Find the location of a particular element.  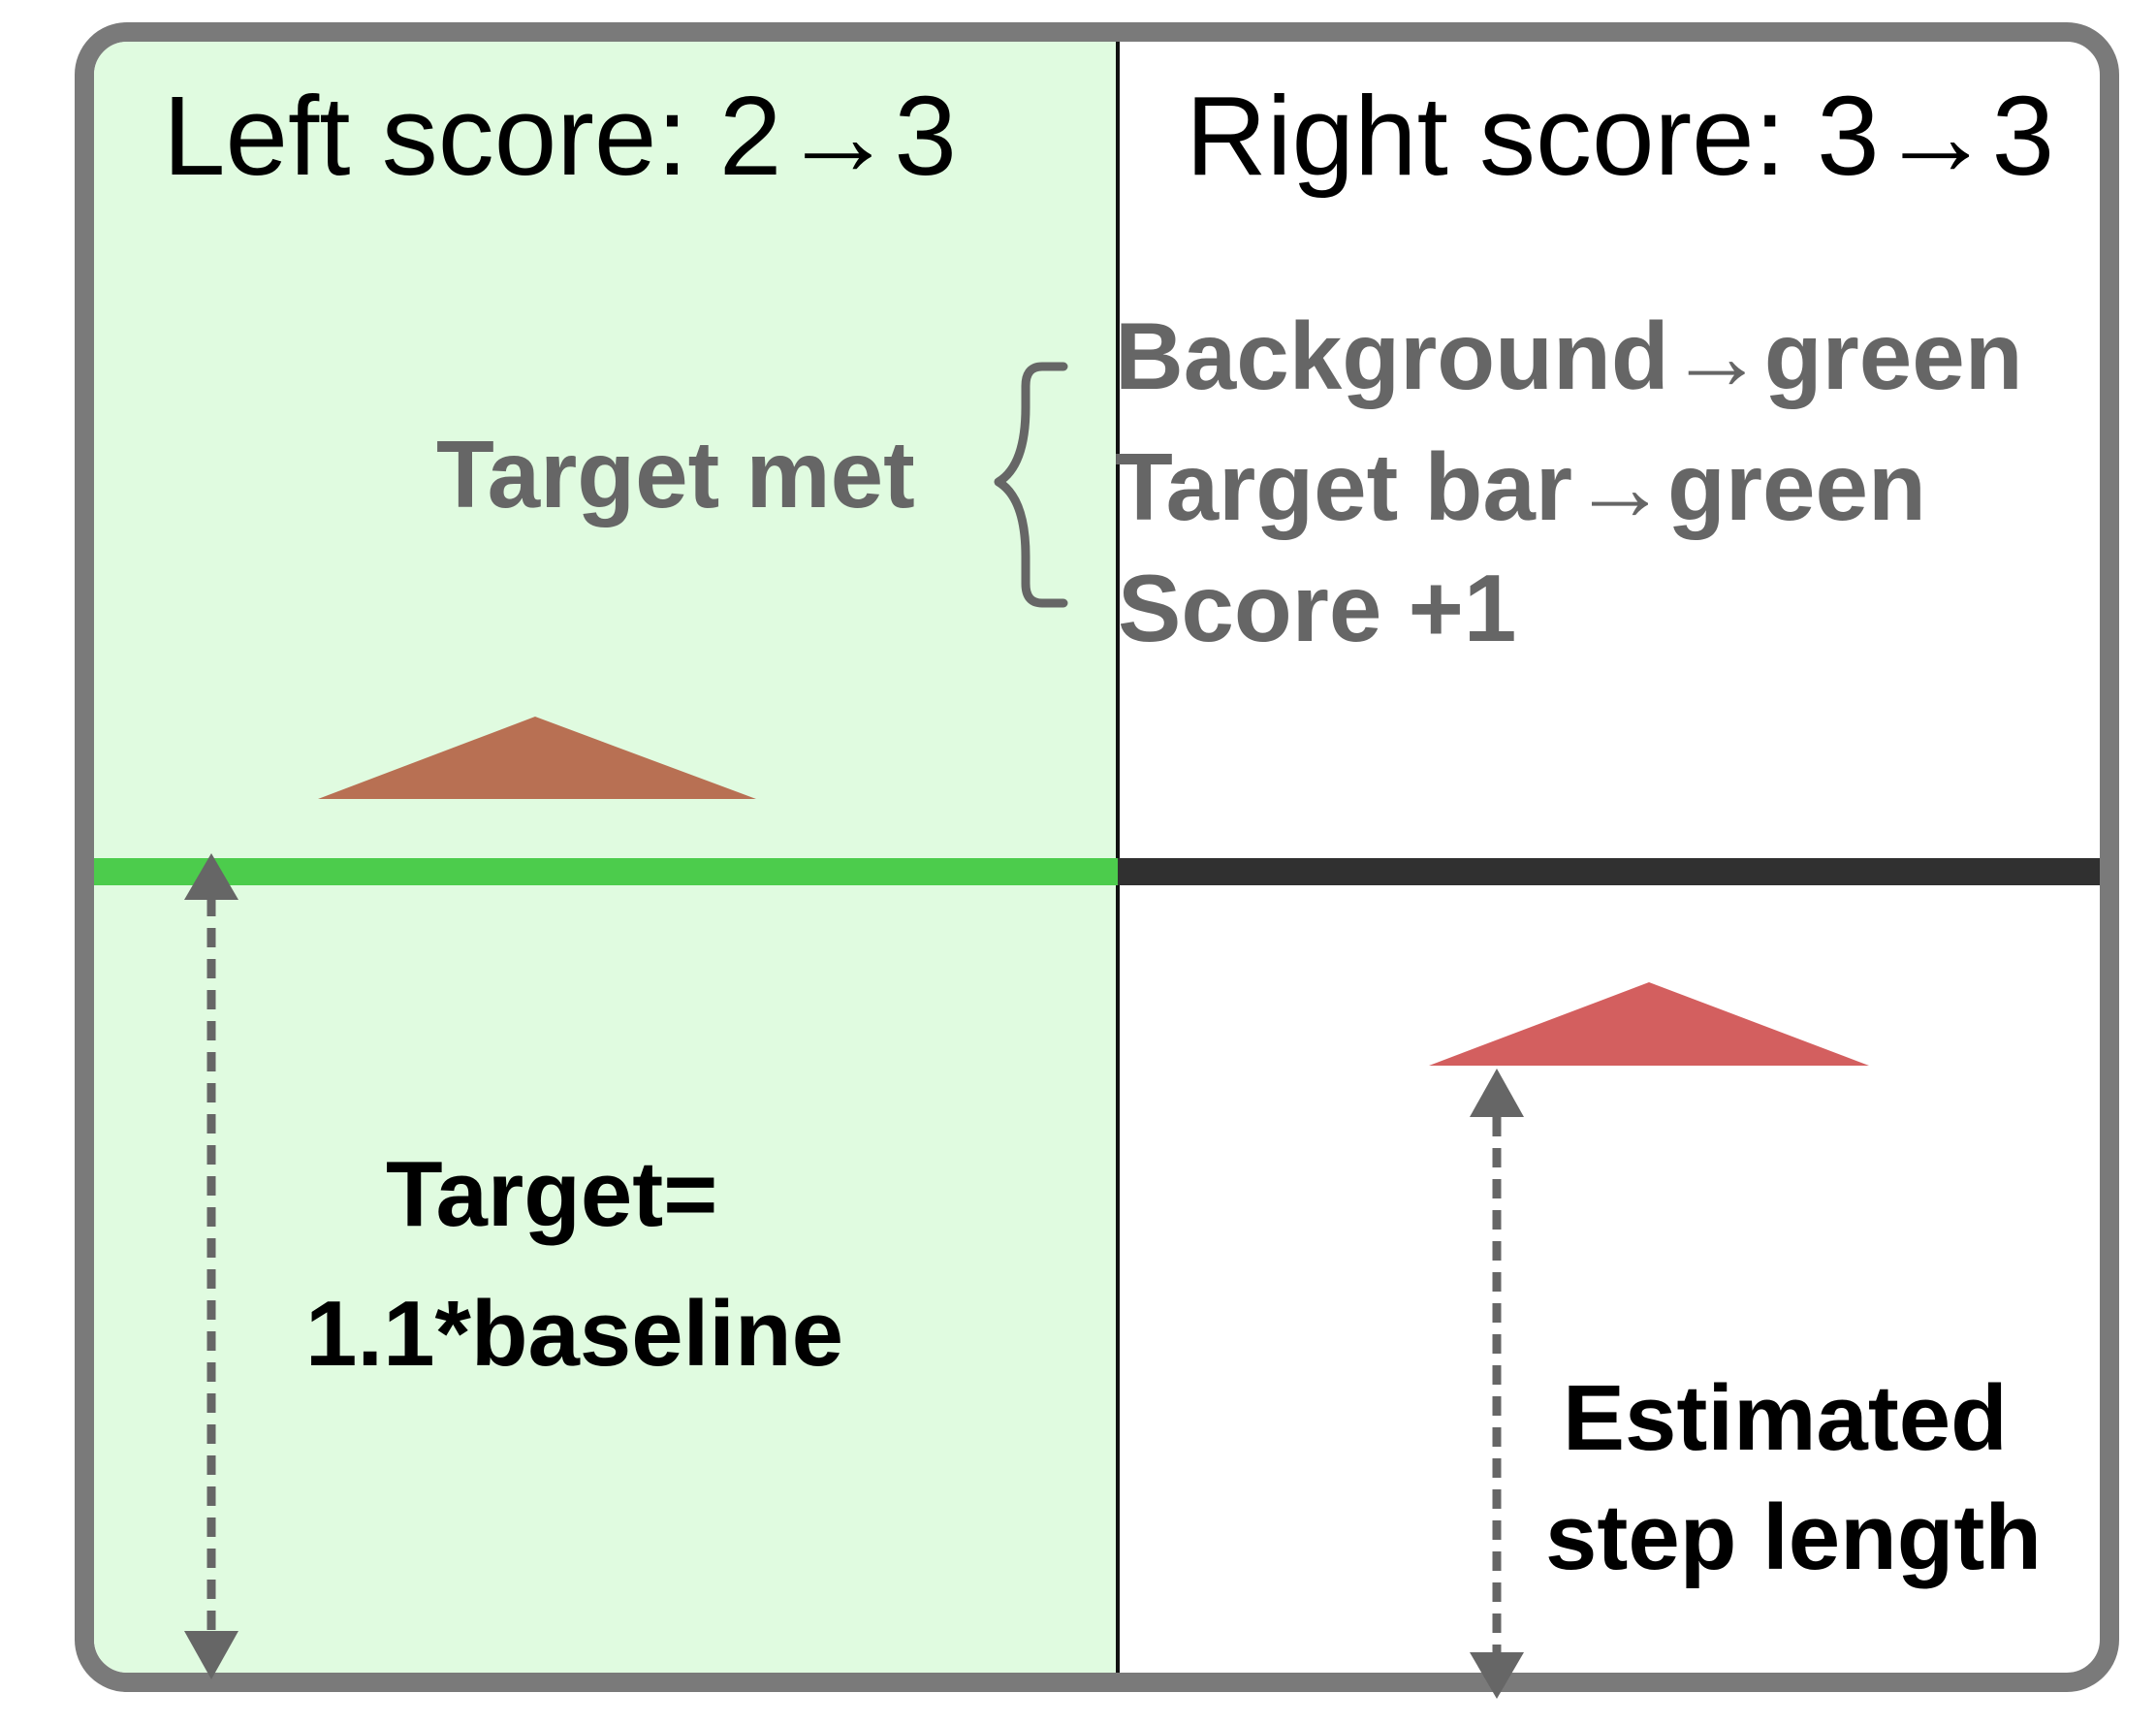

target-met-label: Target met is located at coordinates (675, 474).